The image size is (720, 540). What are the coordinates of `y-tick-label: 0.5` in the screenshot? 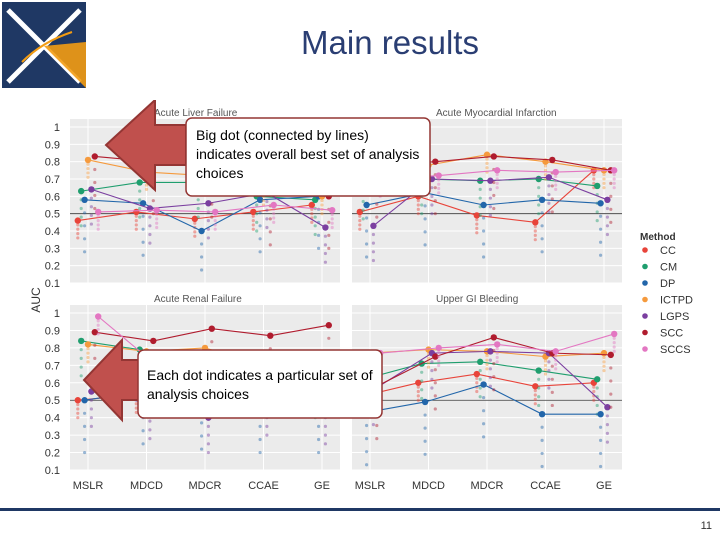 It's located at (52, 215).